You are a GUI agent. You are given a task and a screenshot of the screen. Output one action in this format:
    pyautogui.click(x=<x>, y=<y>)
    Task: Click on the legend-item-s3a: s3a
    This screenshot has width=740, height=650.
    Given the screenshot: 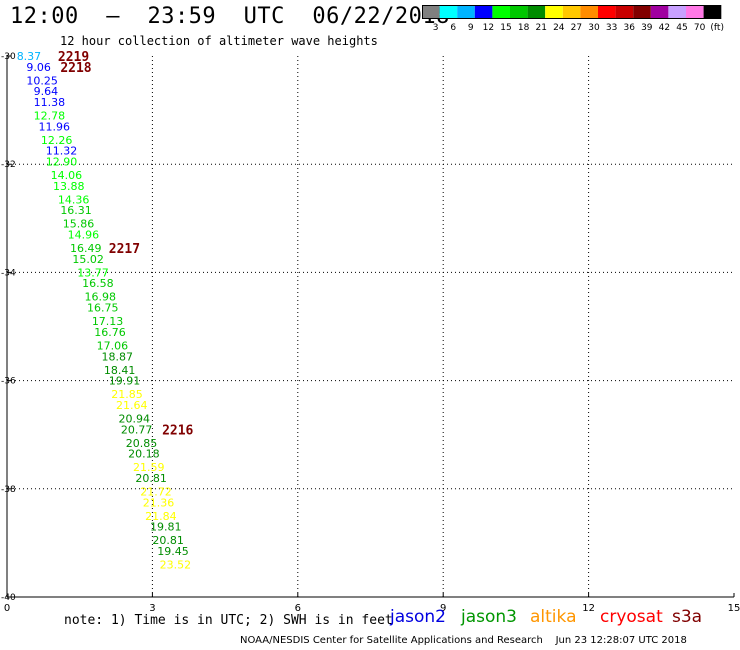 What is the action you would take?
    pyautogui.click(x=687, y=617)
    